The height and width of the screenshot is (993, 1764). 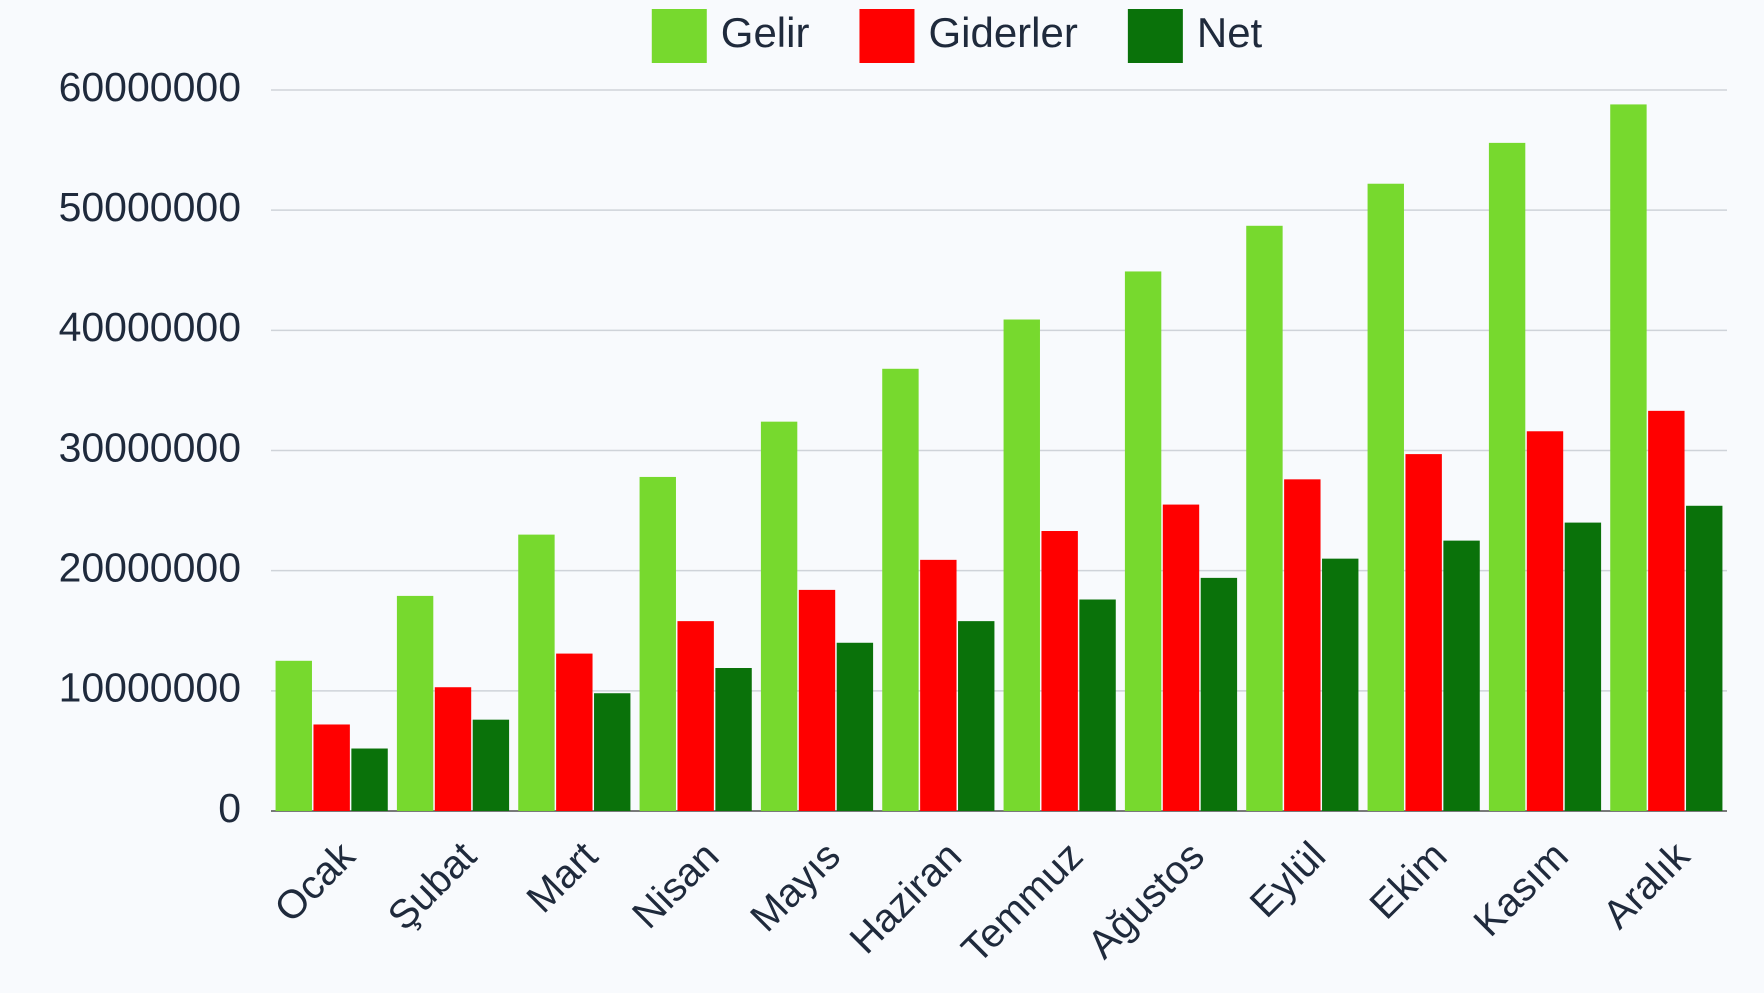 I want to click on y-tick-label: 30000000, so click(x=150, y=447).